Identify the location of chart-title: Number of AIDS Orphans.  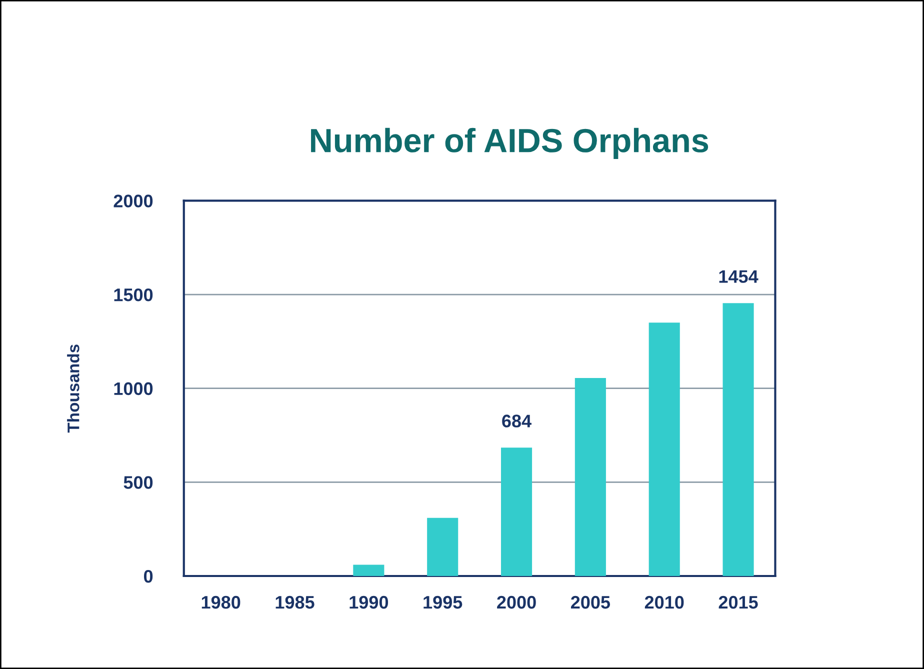
(509, 144).